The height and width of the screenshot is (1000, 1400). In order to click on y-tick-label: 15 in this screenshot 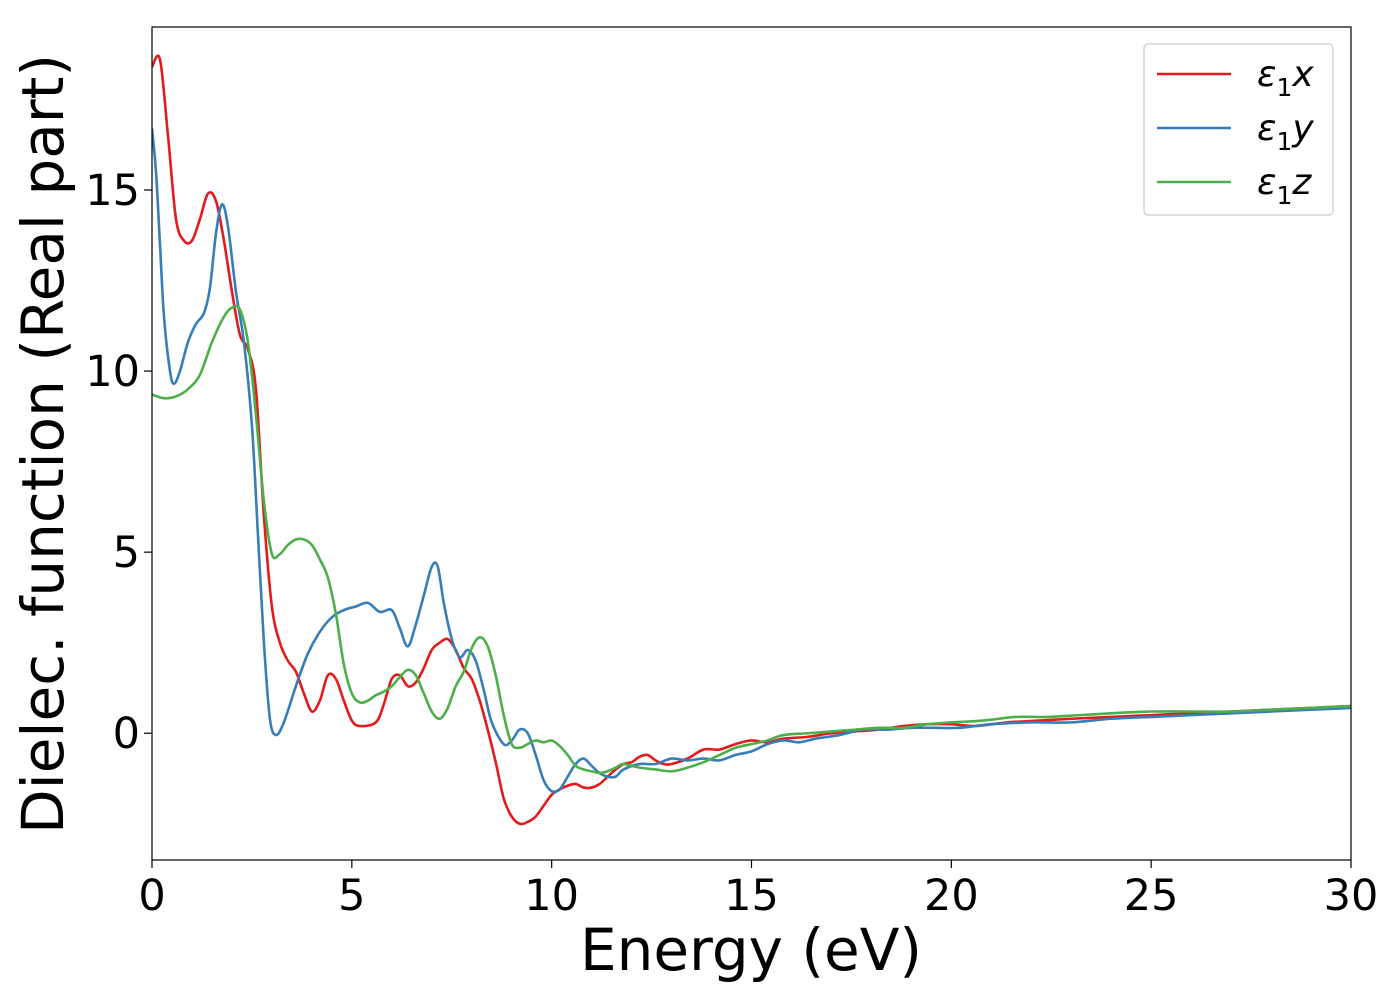, I will do `click(112, 191)`.